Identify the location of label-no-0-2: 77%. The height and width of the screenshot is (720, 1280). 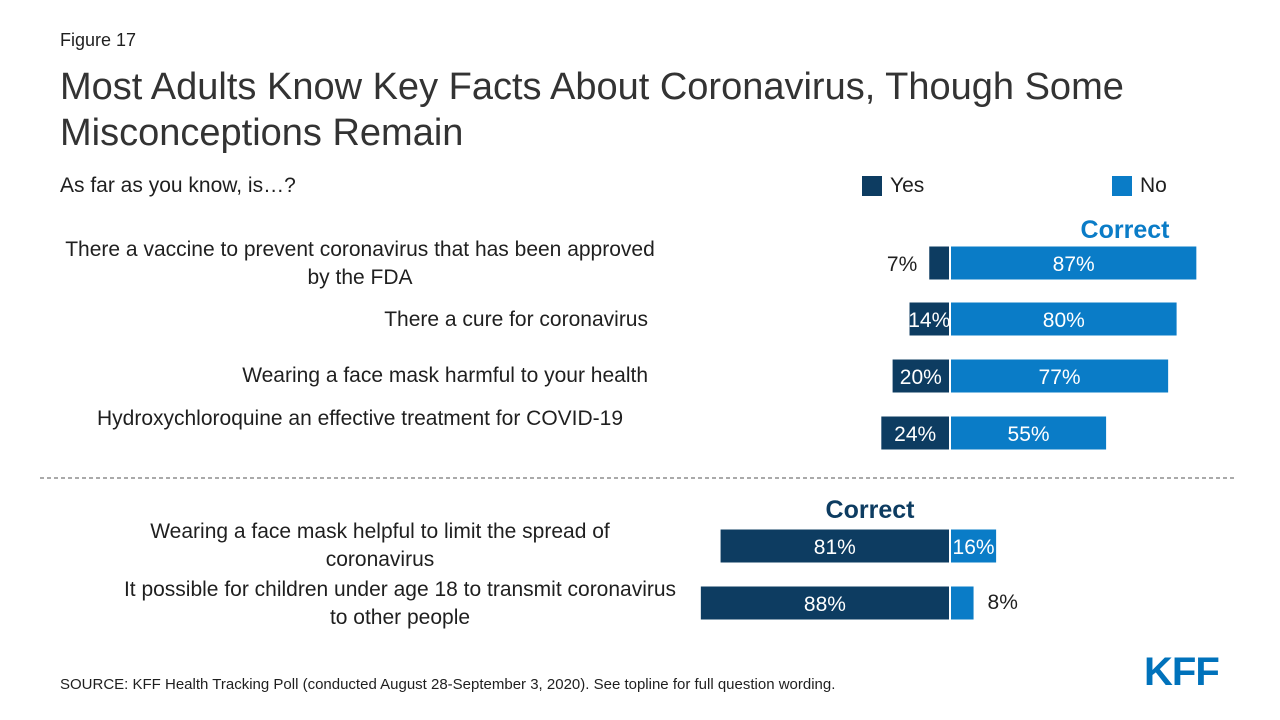
(1060, 377).